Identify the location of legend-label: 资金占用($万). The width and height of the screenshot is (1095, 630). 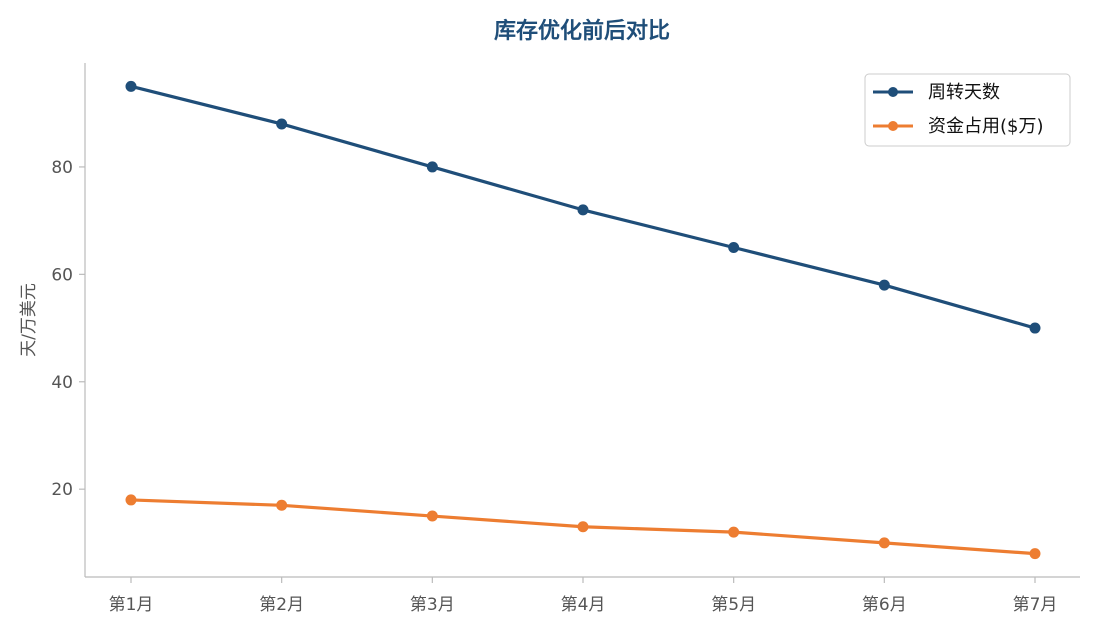
(986, 126).